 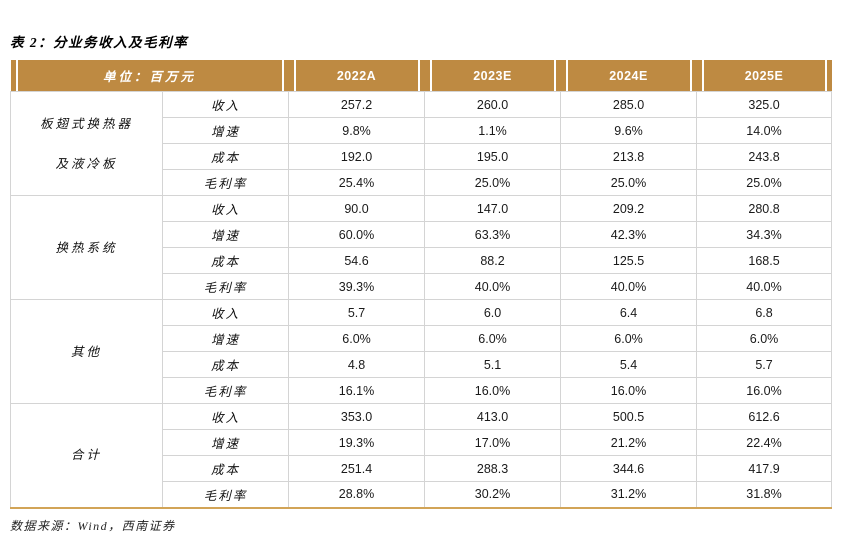 What do you see at coordinates (764, 234) in the screenshot?
I see `value-cell: 34.3%` at bounding box center [764, 234].